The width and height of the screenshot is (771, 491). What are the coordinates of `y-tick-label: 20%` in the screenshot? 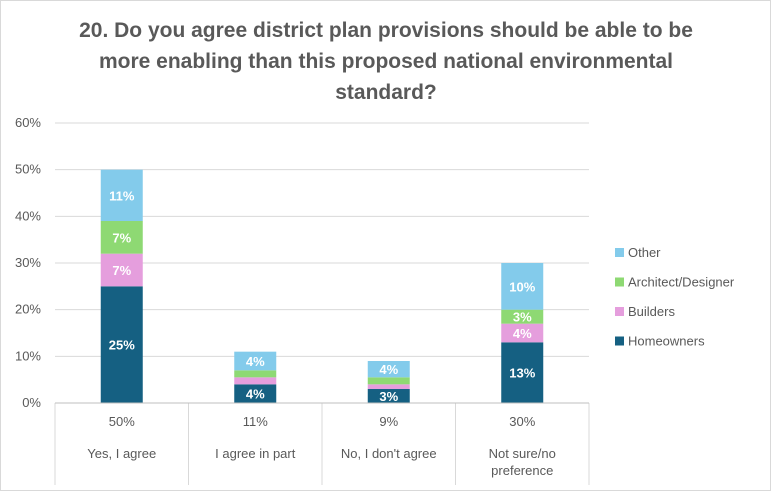 It's located at (28, 309).